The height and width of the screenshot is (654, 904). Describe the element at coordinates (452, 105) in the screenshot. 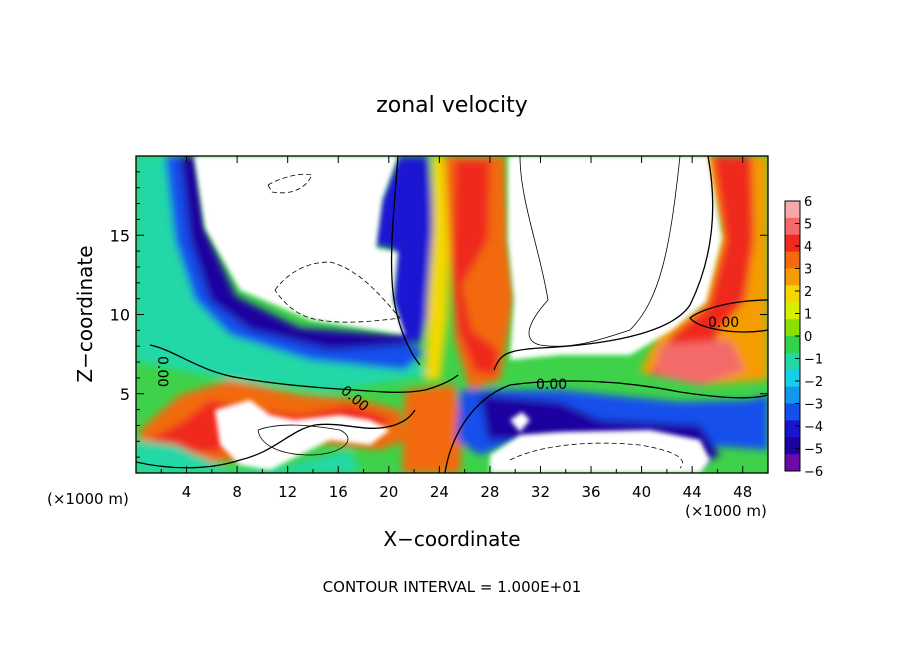

I see `chart-title: zonal velocity` at that location.